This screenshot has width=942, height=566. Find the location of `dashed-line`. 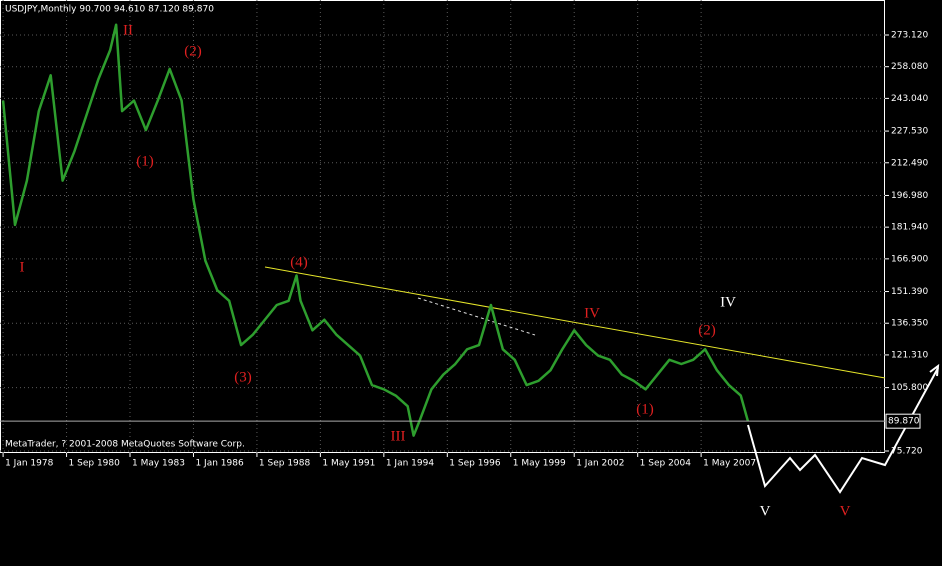

dashed-line is located at coordinates (476, 316).